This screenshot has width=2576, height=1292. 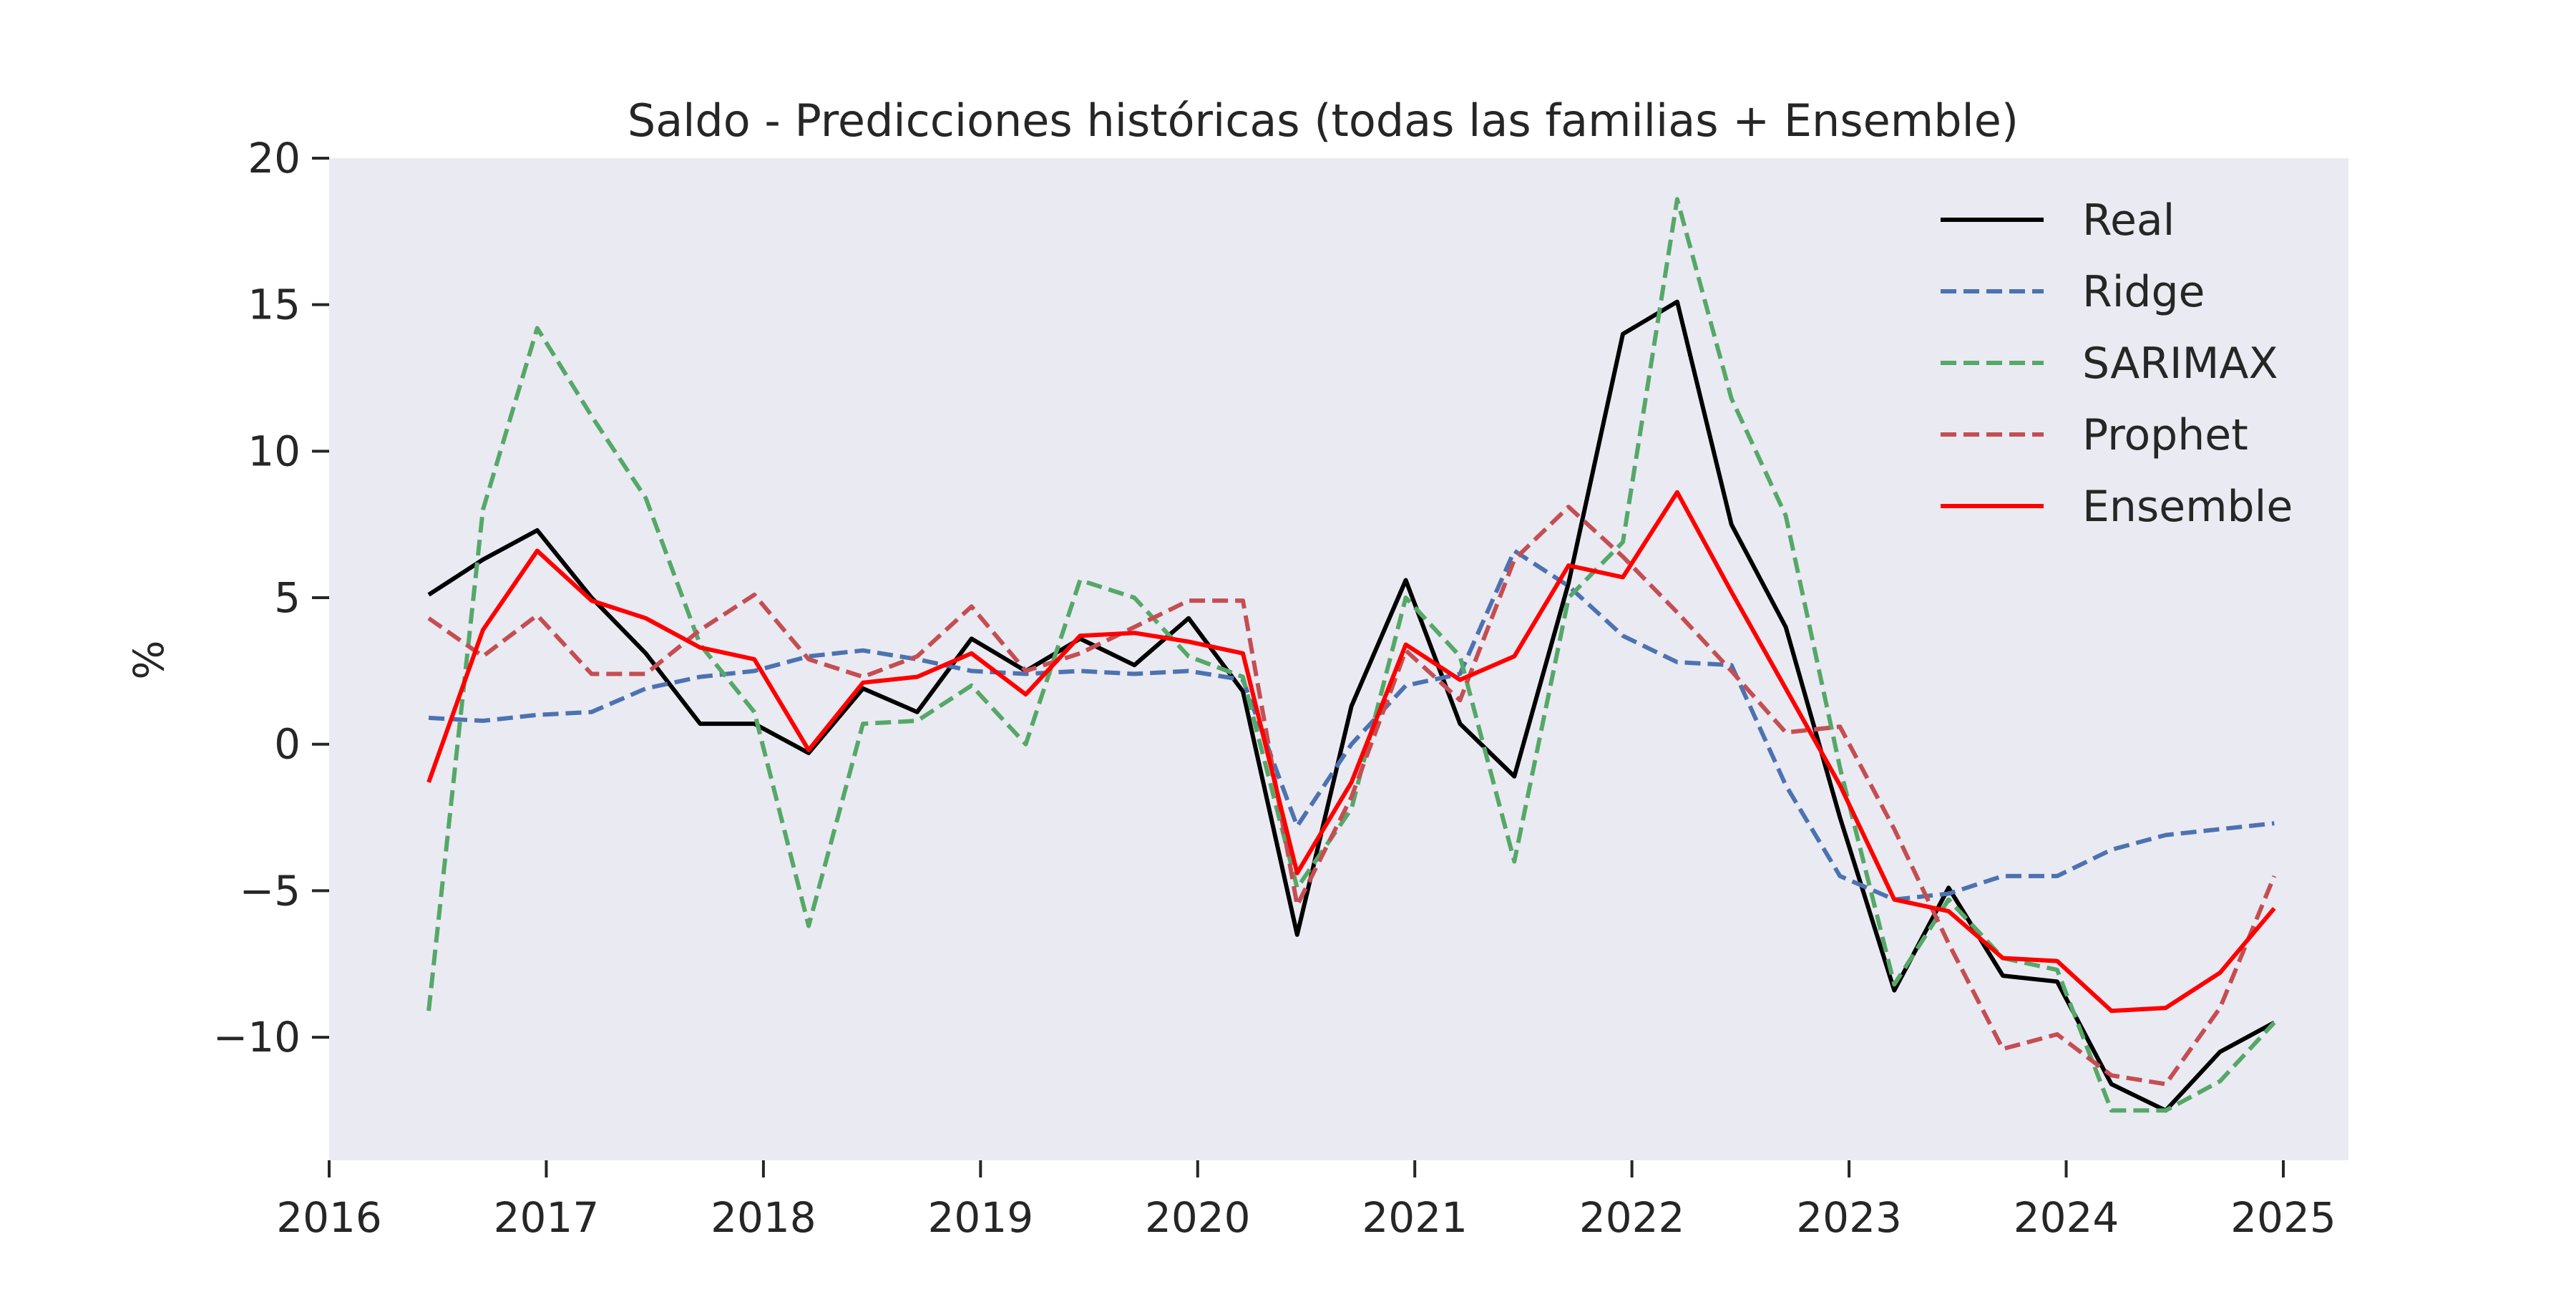 I want to click on x-tick-label: 2020, so click(x=1198, y=1217).